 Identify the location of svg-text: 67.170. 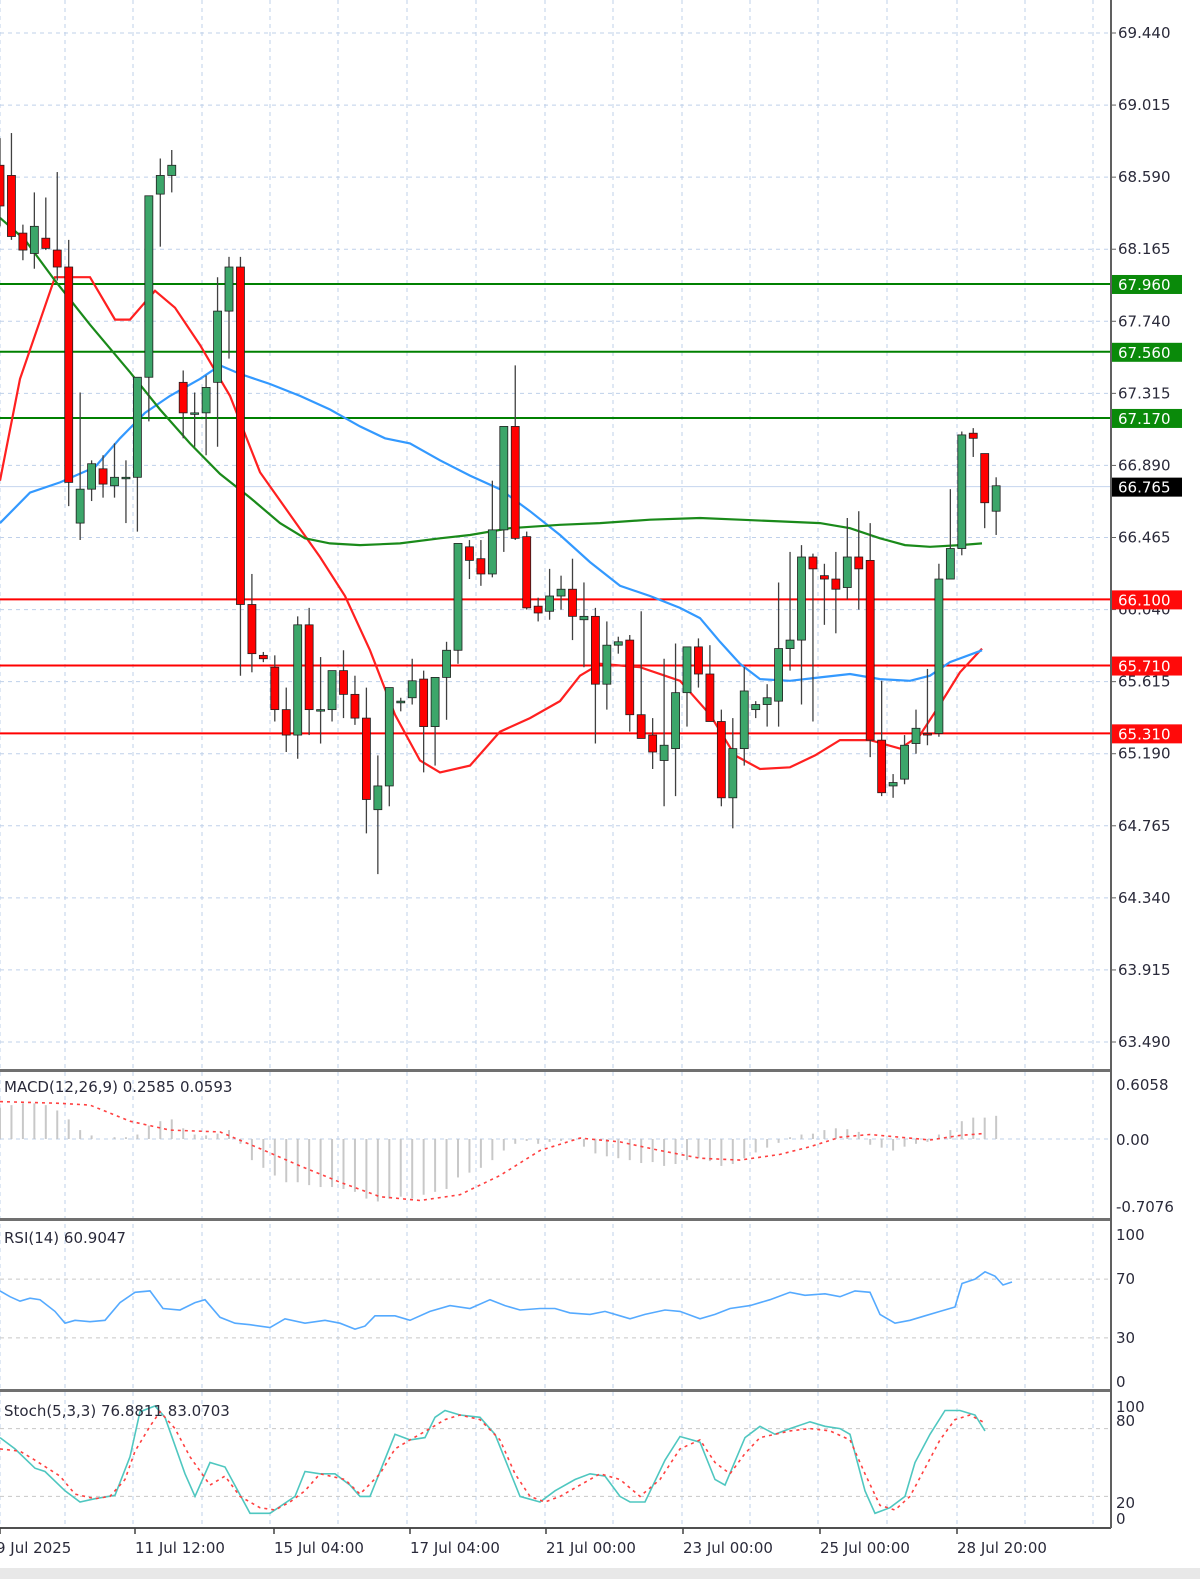
(1144, 419).